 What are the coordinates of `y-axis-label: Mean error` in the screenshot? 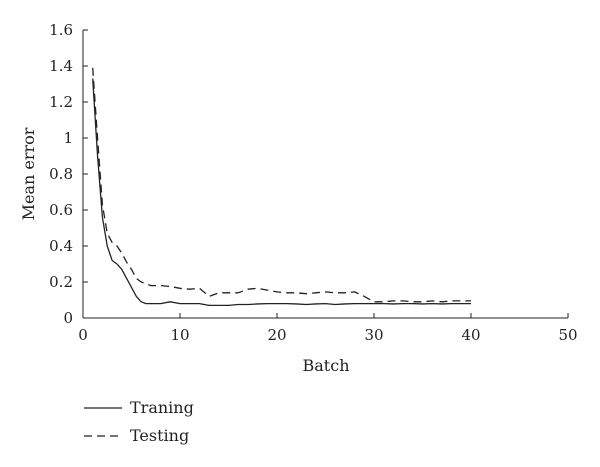 It's located at (28, 173).